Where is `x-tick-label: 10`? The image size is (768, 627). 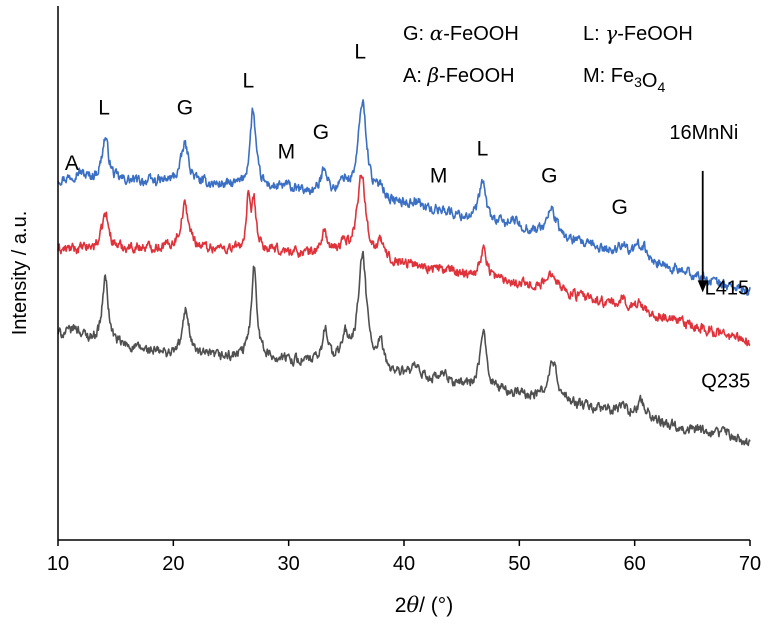 x-tick-label: 10 is located at coordinates (58, 564).